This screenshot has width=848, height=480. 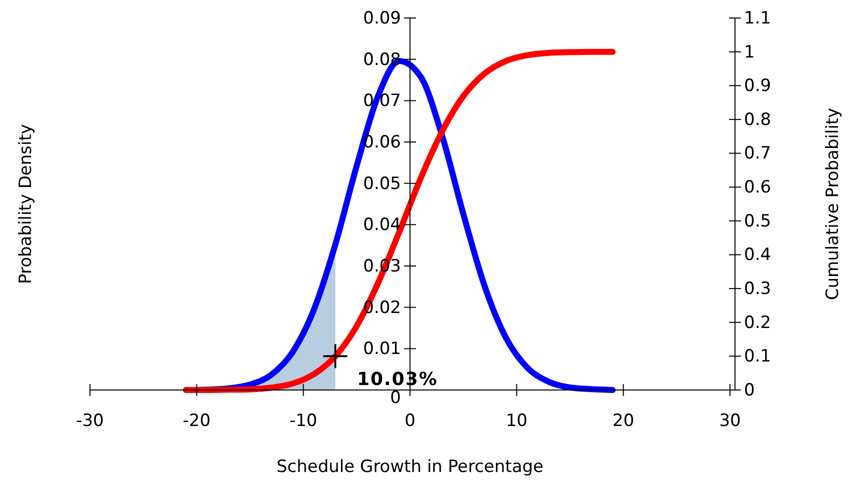 What do you see at coordinates (758, 86) in the screenshot?
I see `y2-tick-label: 0.9` at bounding box center [758, 86].